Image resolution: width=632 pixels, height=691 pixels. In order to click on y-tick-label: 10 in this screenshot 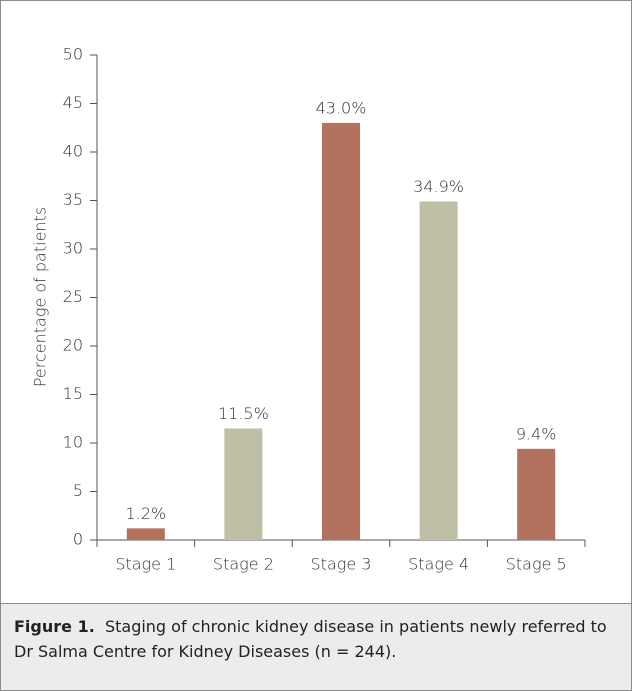, I will do `click(73, 442)`.